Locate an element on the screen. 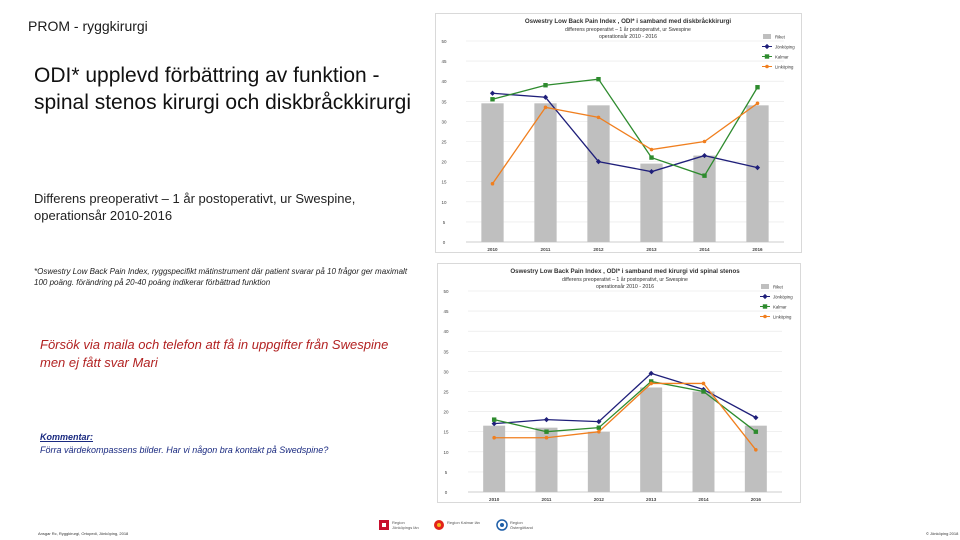 This screenshot has width=960, height=540. c2-legend-marker-Linköping is located at coordinates (765, 316).